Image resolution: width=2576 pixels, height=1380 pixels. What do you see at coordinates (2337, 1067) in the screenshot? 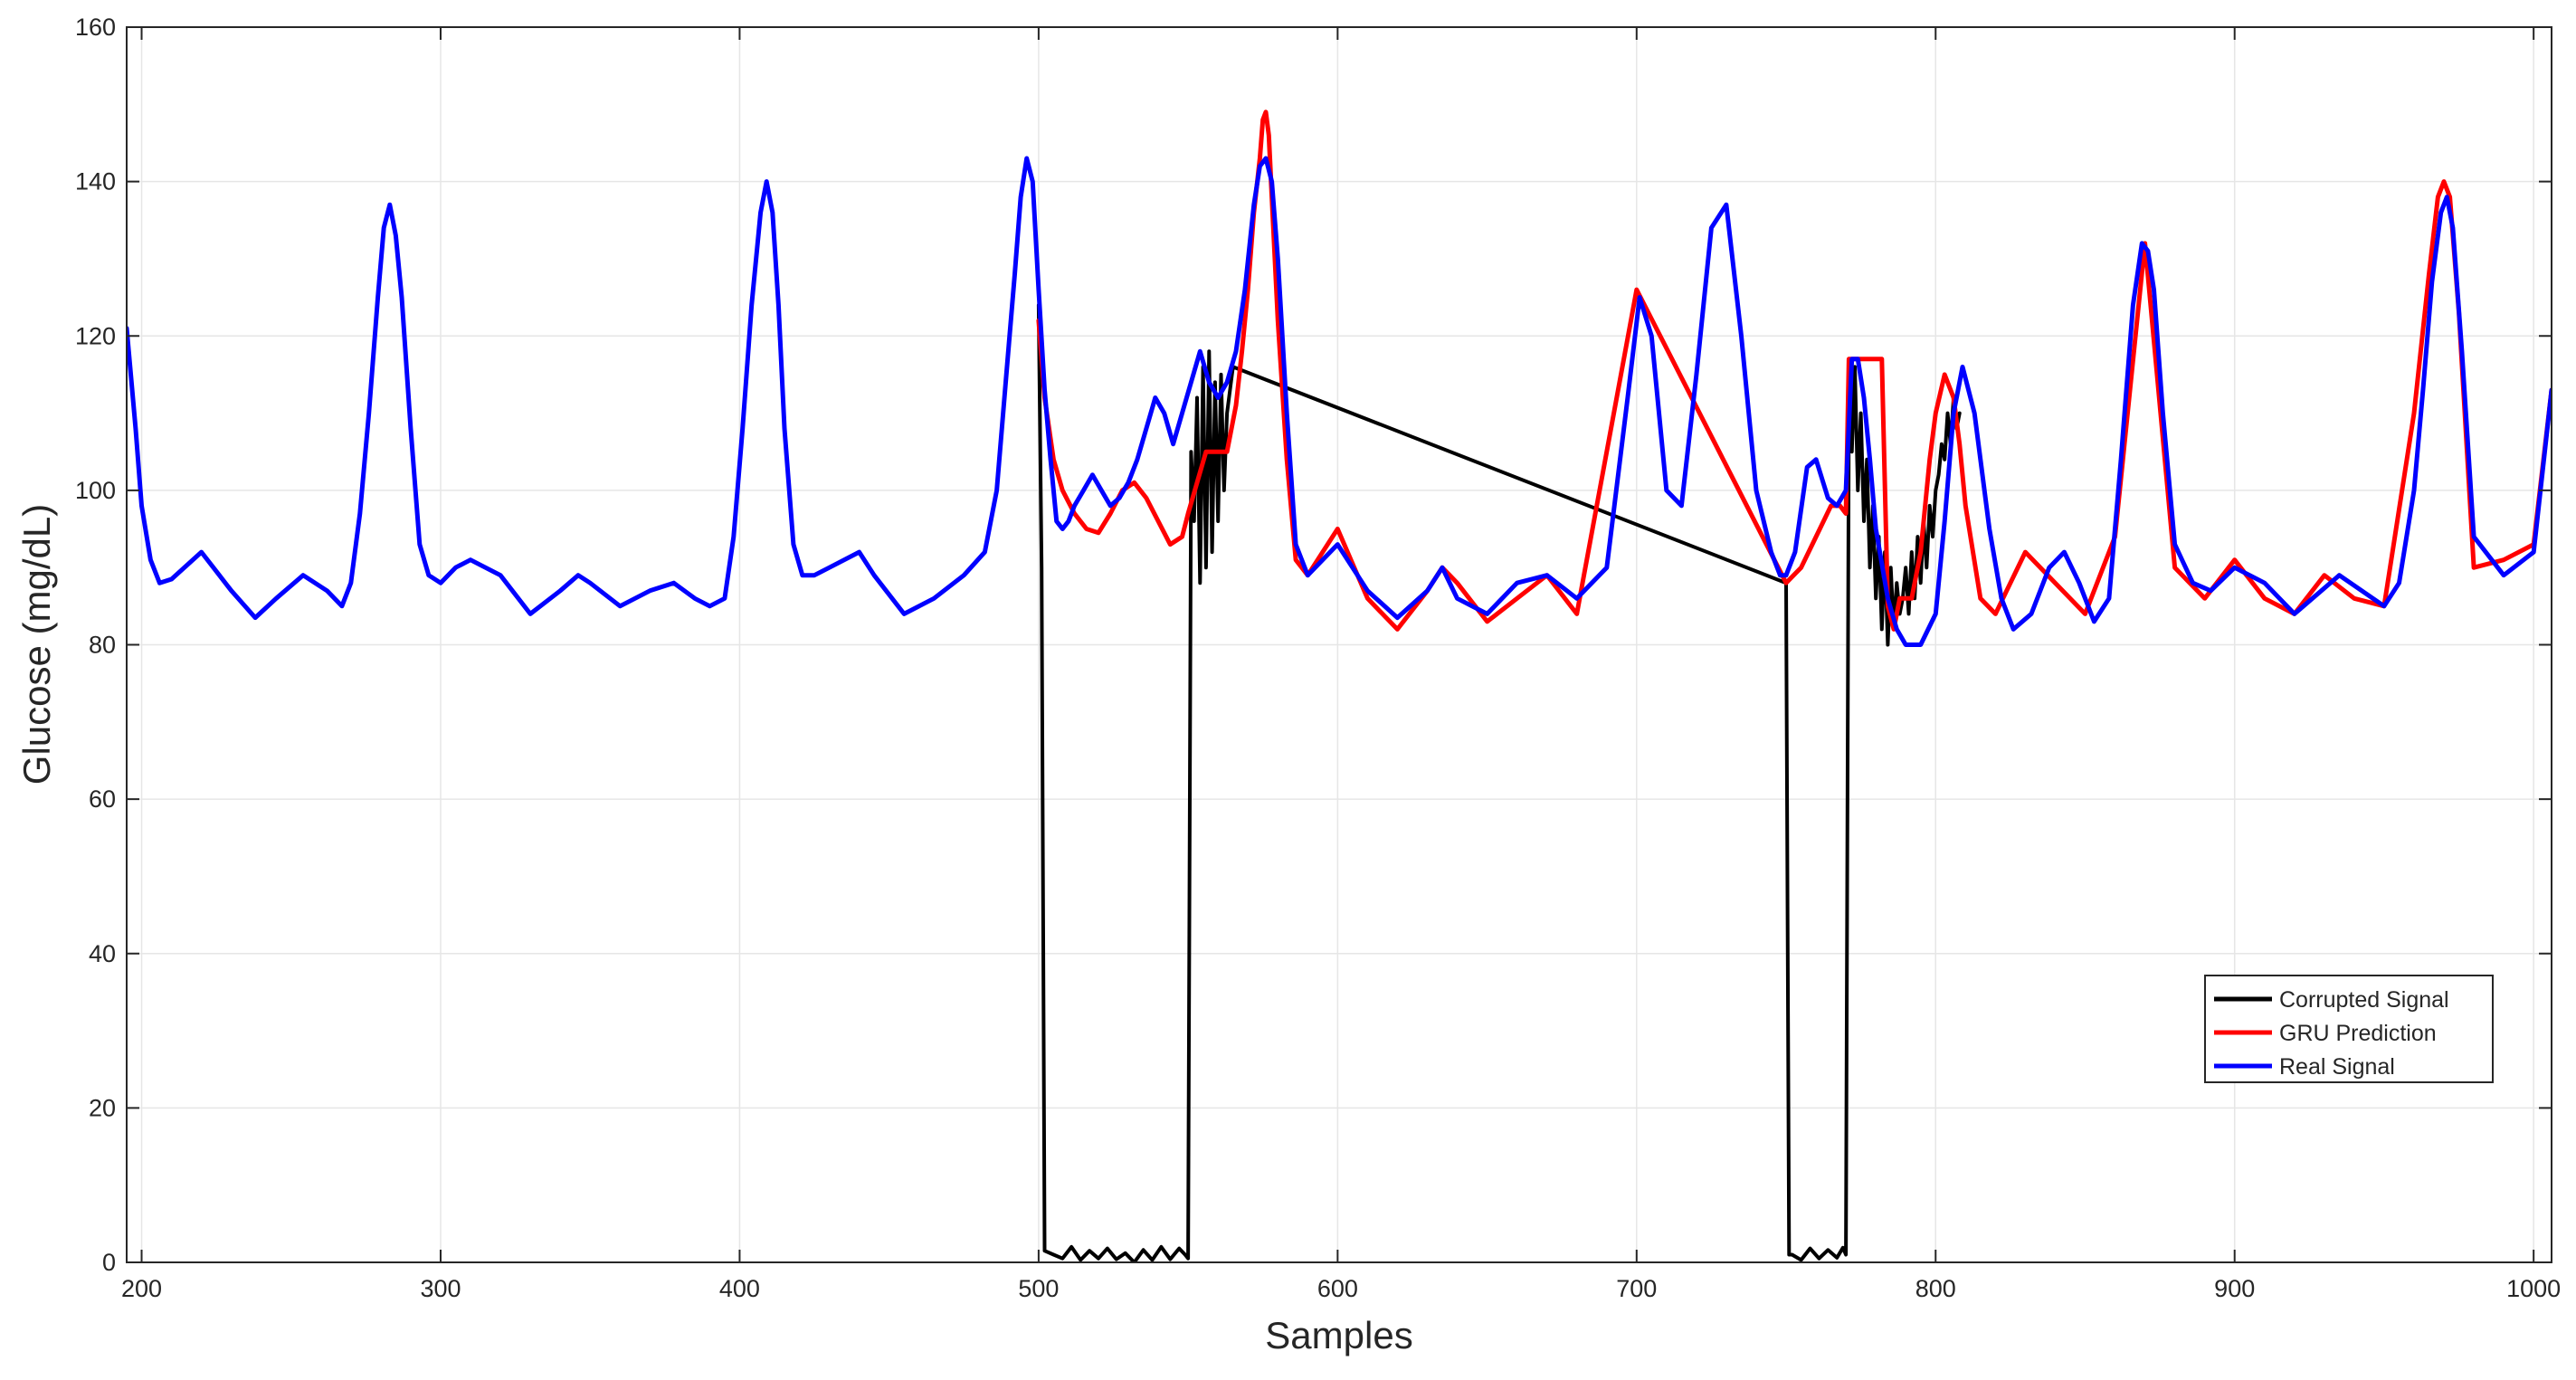
I see `legend-label-real-signal: Real Signal` at bounding box center [2337, 1067].